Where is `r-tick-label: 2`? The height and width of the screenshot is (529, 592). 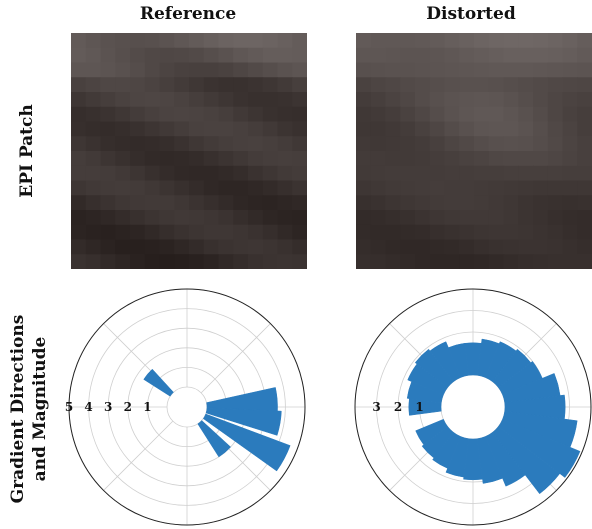
r-tick-label: 2 is located at coordinates (128, 407).